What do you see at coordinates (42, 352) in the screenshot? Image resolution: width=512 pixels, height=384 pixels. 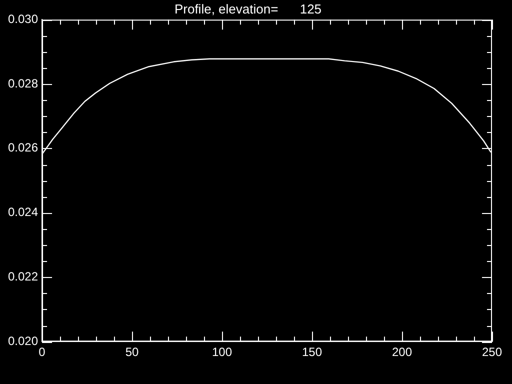 I see `x-tick-label: 0` at bounding box center [42, 352].